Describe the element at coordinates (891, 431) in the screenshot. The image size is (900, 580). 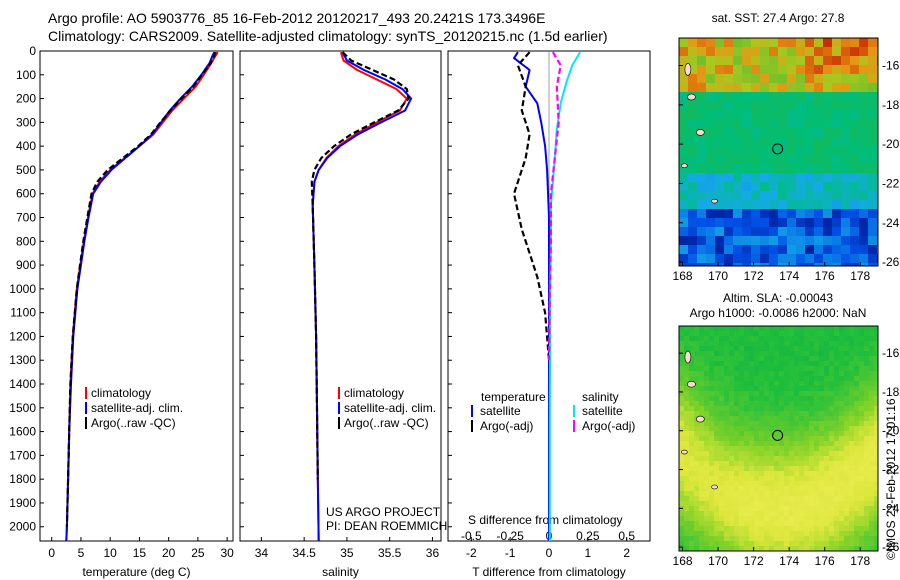
I see `sla-map-y-tick-label: -20` at that location.